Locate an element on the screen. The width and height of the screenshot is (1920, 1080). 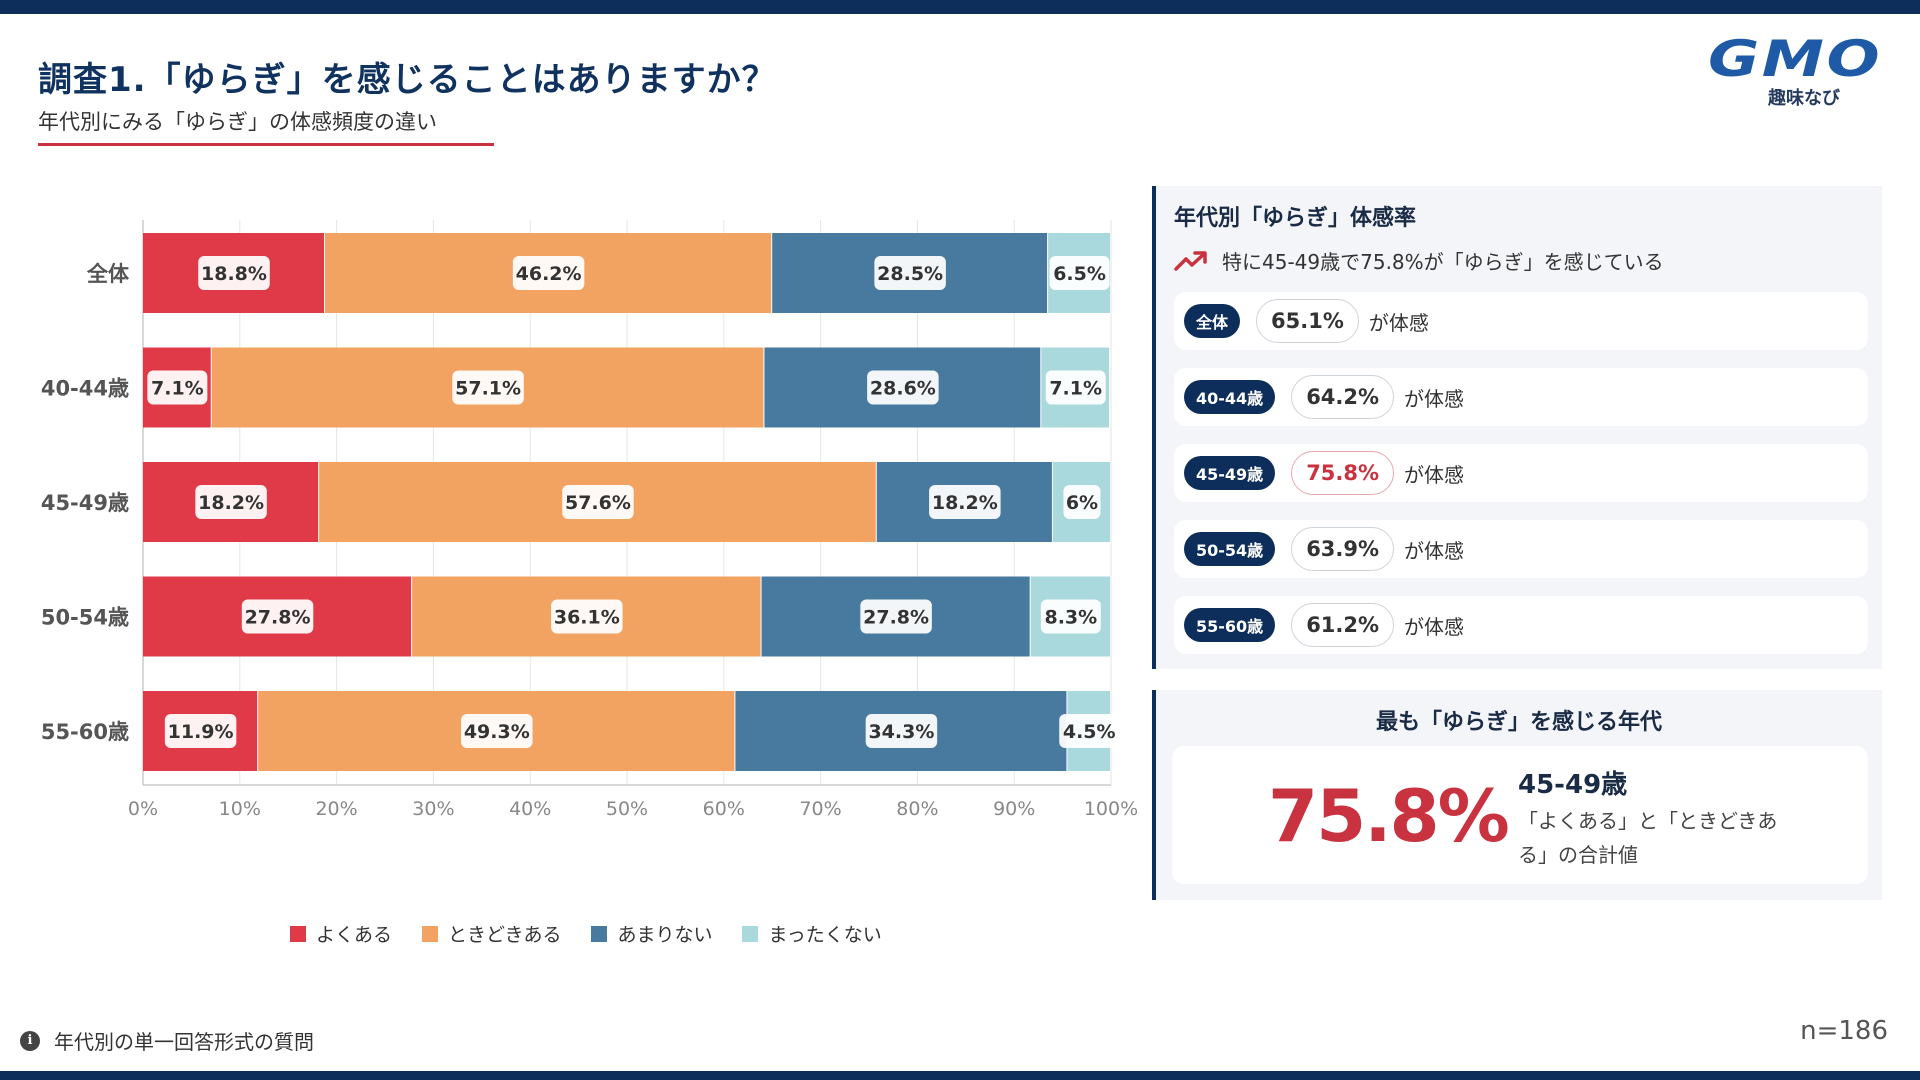
x-tick-label: 10% is located at coordinates (240, 809).